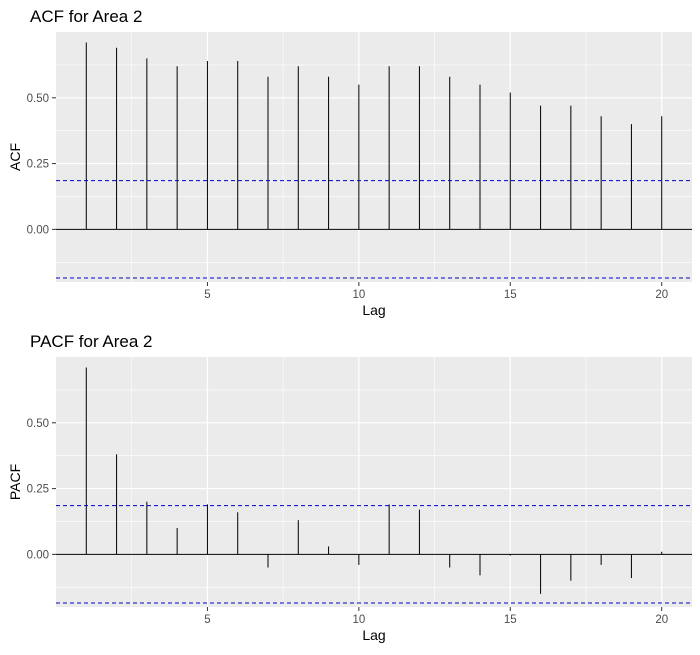 Image resolution: width=700 pixels, height=655 pixels. What do you see at coordinates (358, 620) in the screenshot?
I see `pacf-x-tick-label: 10` at bounding box center [358, 620].